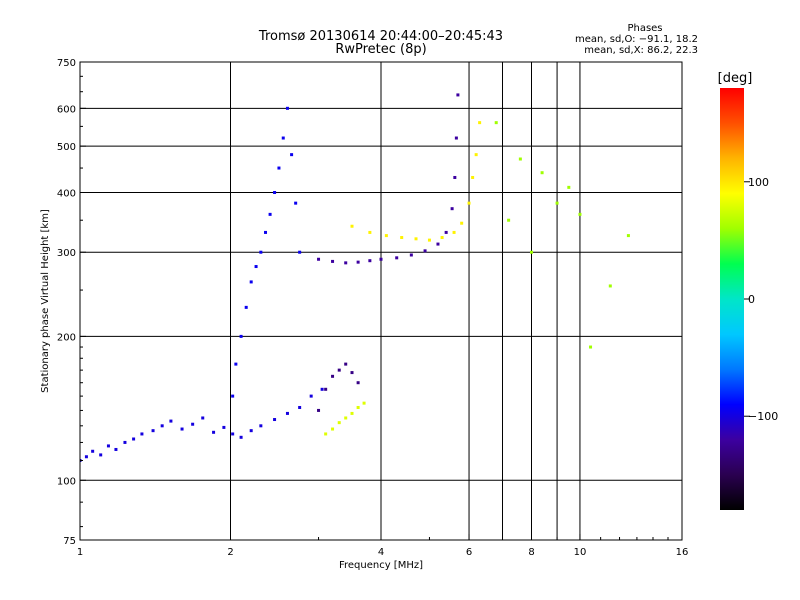 The image size is (800, 600). What do you see at coordinates (580, 552) in the screenshot?
I see `x-tick-label: 10` at bounding box center [580, 552].